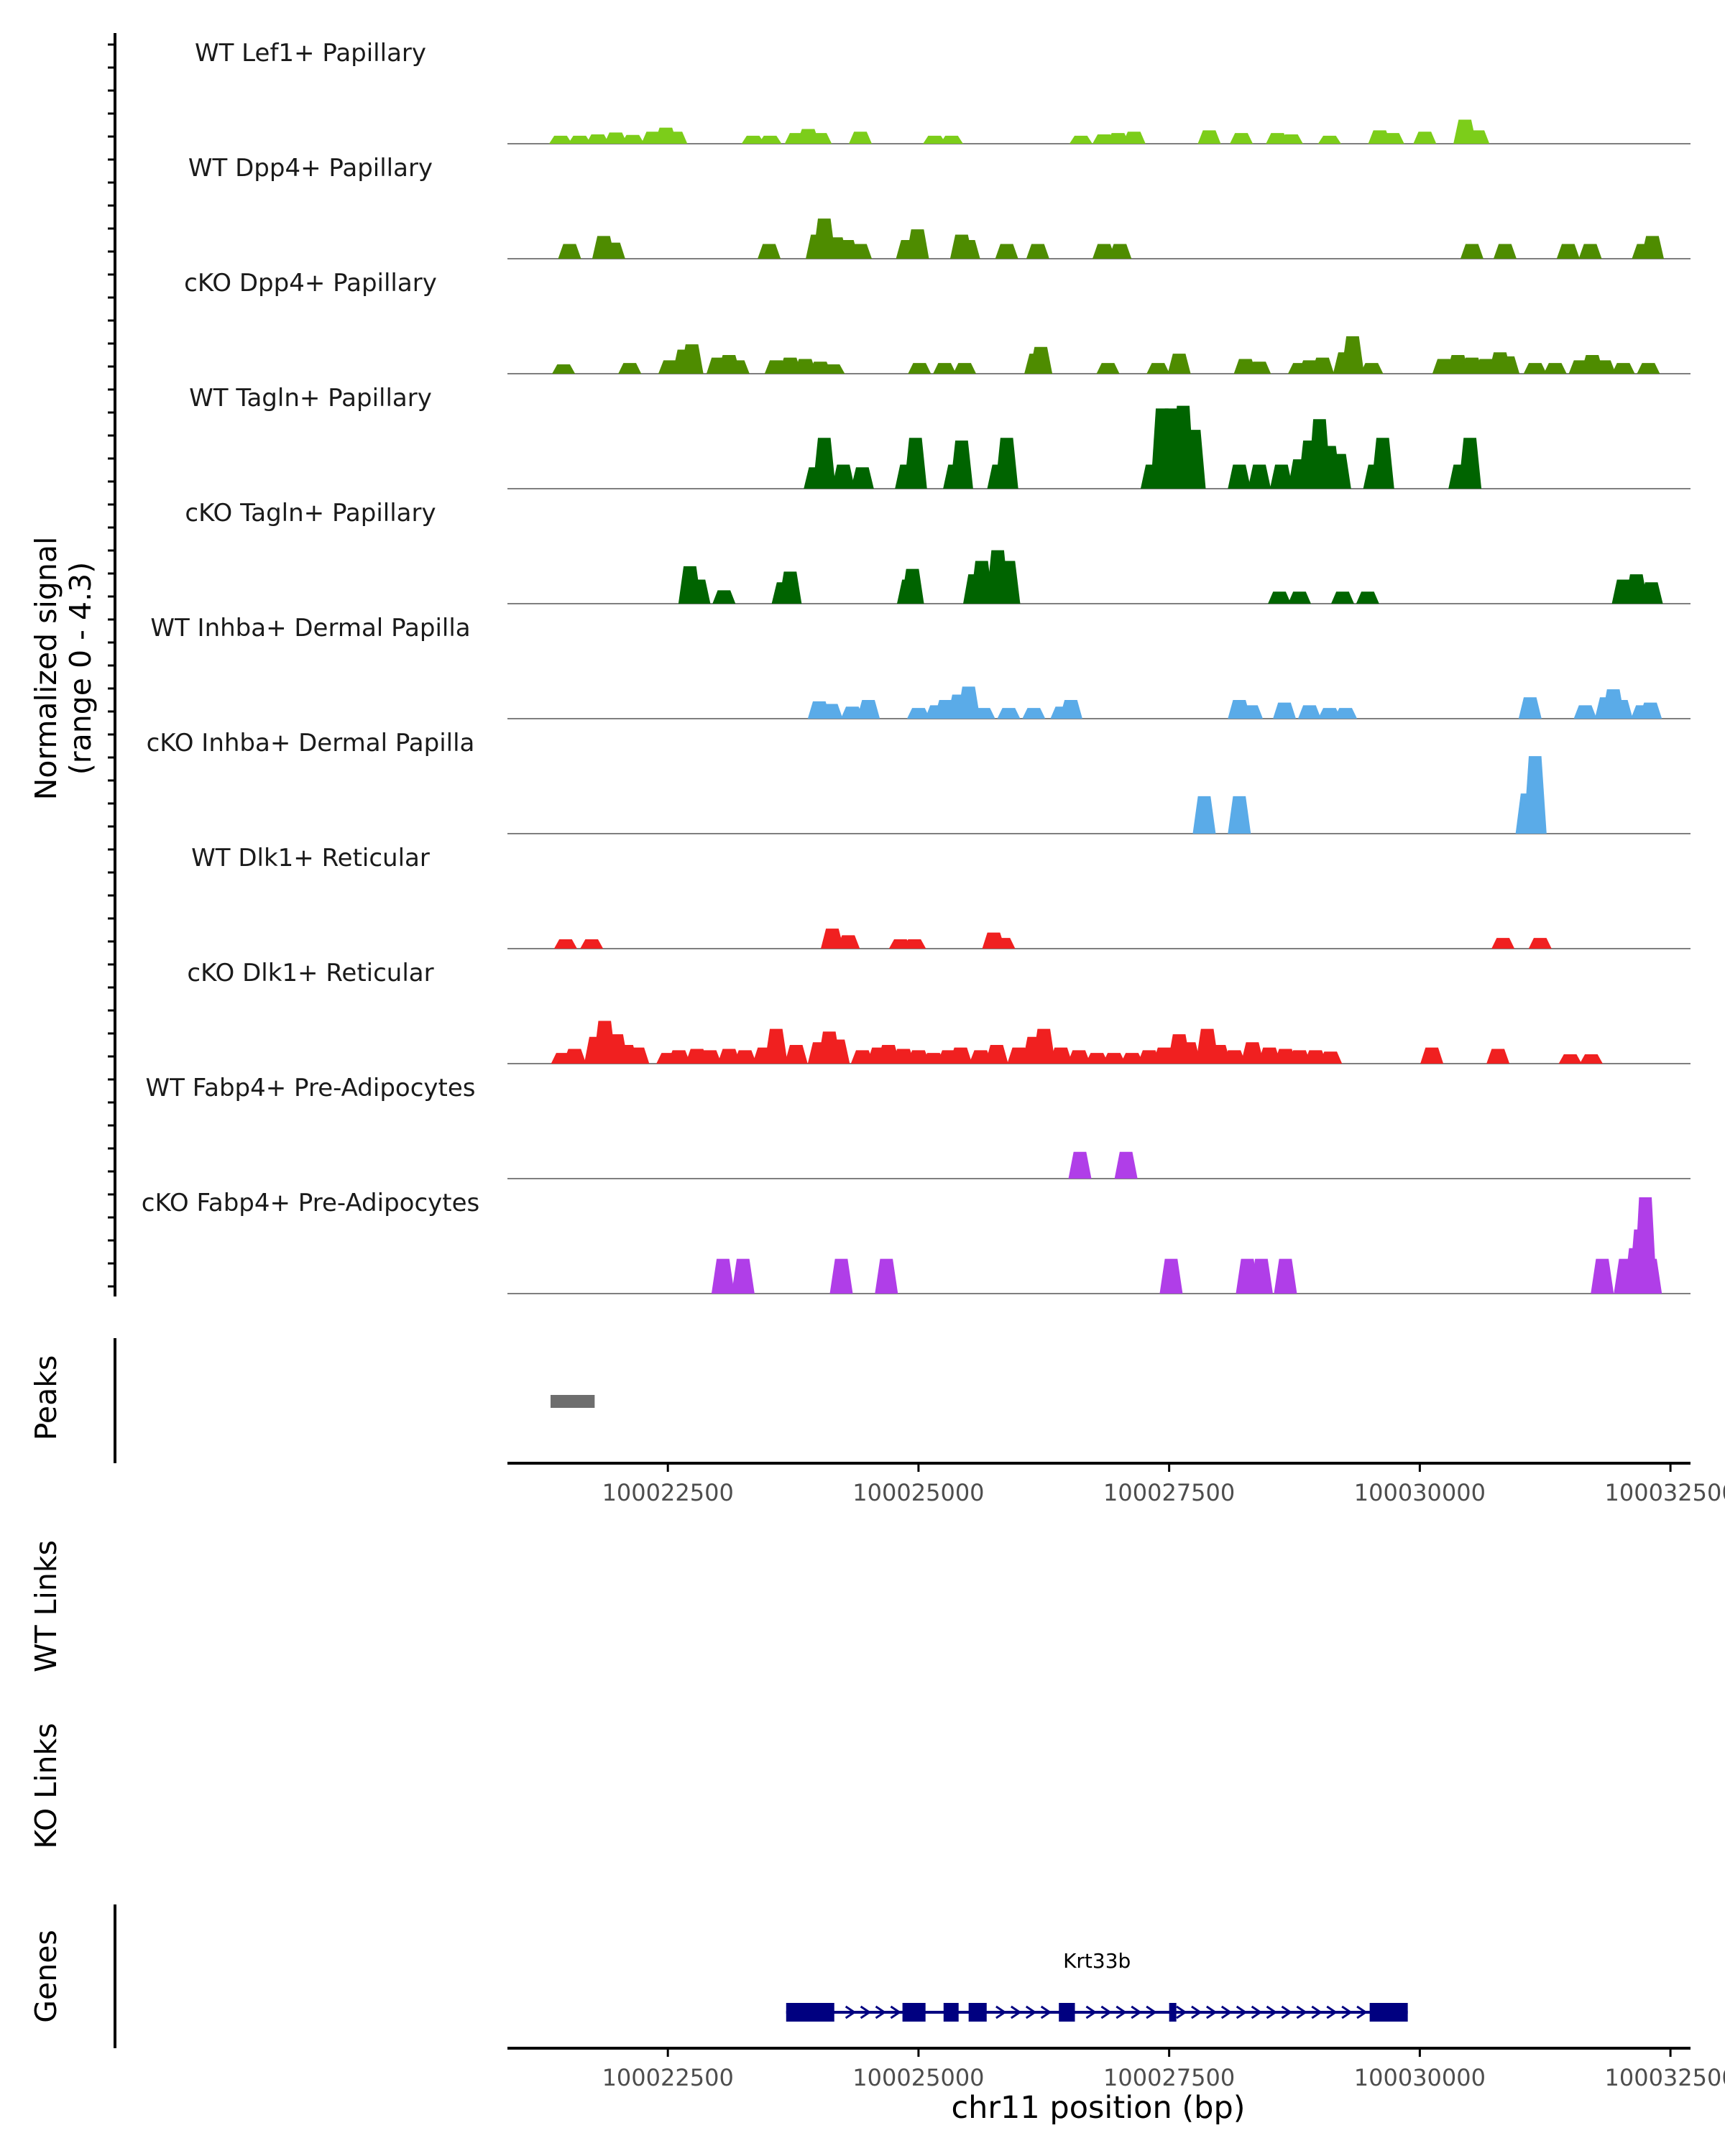 This screenshot has height=2156, width=1725. I want to click on x-tick-label: 100027500, so click(1169, 2077).